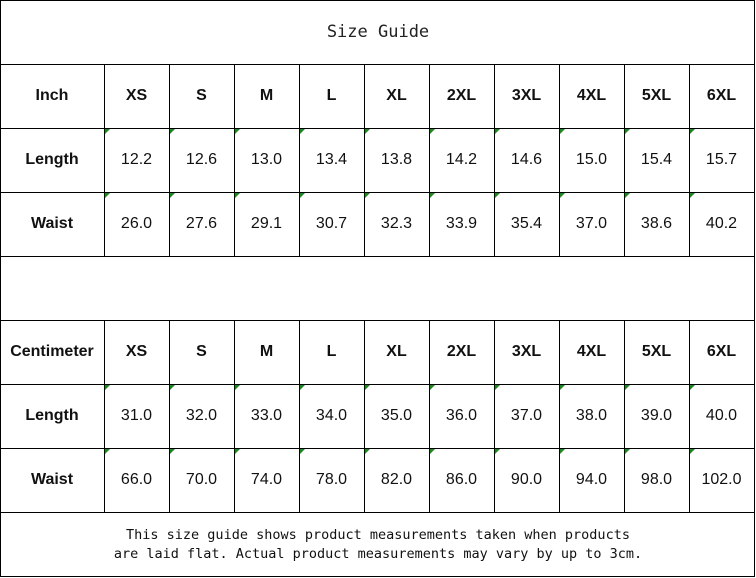 The image size is (756, 578). I want to click on measurement-cell: 14.2, so click(461, 159).